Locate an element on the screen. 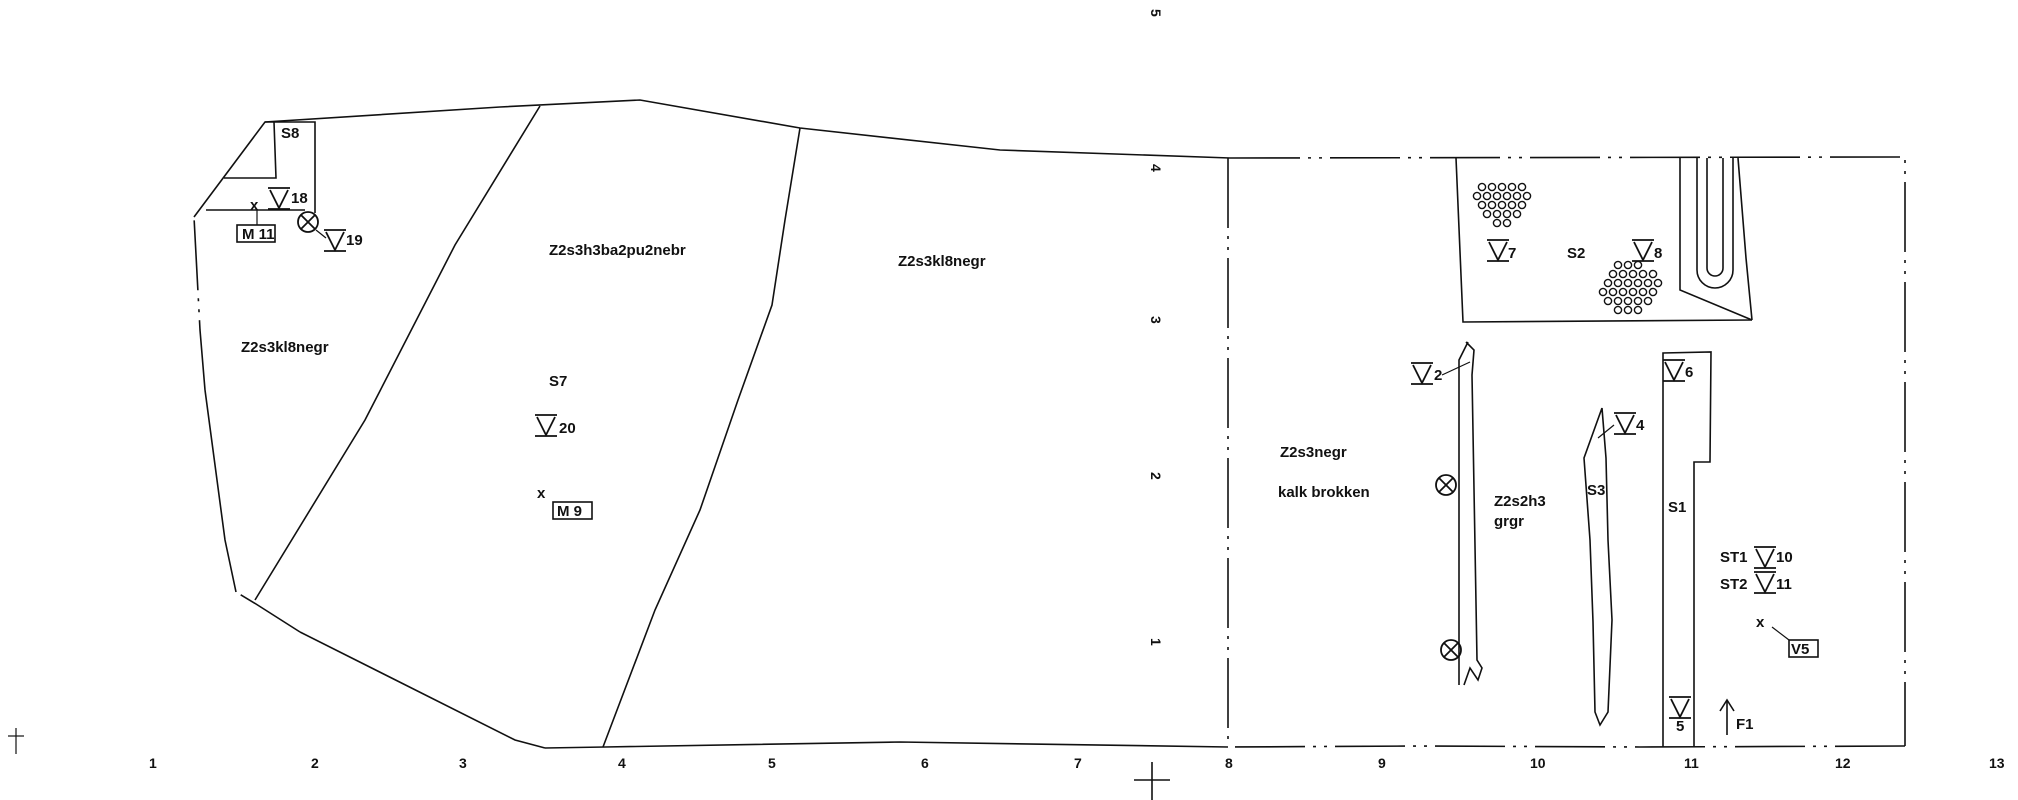 This screenshot has height=800, width=2018. feature-label-s8: S8 is located at coordinates (290, 133).